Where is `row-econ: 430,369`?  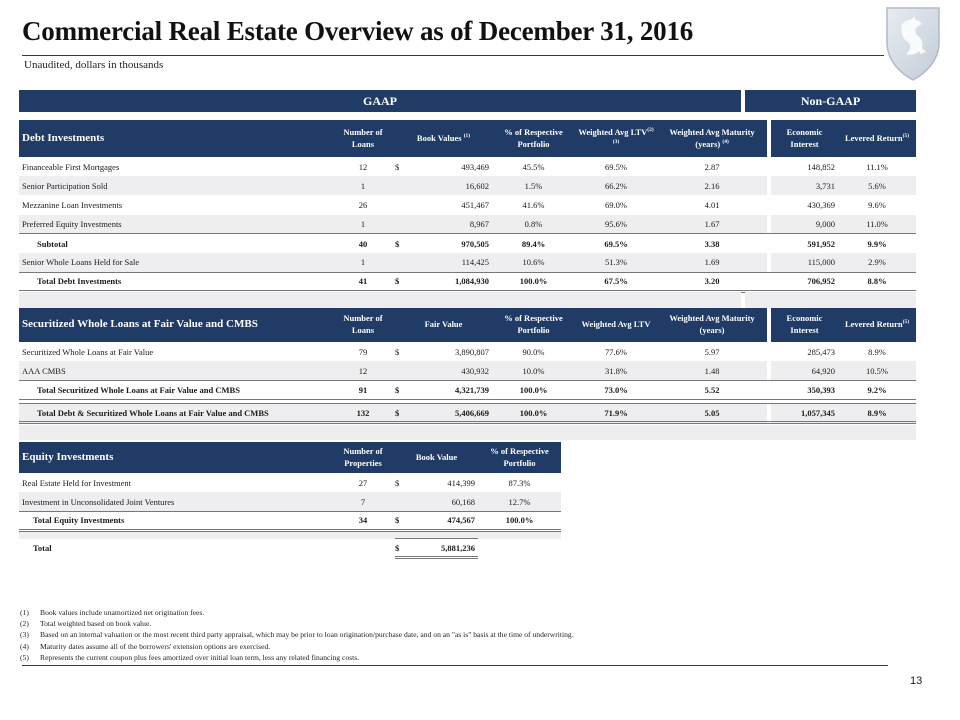 row-econ: 430,369 is located at coordinates (821, 204).